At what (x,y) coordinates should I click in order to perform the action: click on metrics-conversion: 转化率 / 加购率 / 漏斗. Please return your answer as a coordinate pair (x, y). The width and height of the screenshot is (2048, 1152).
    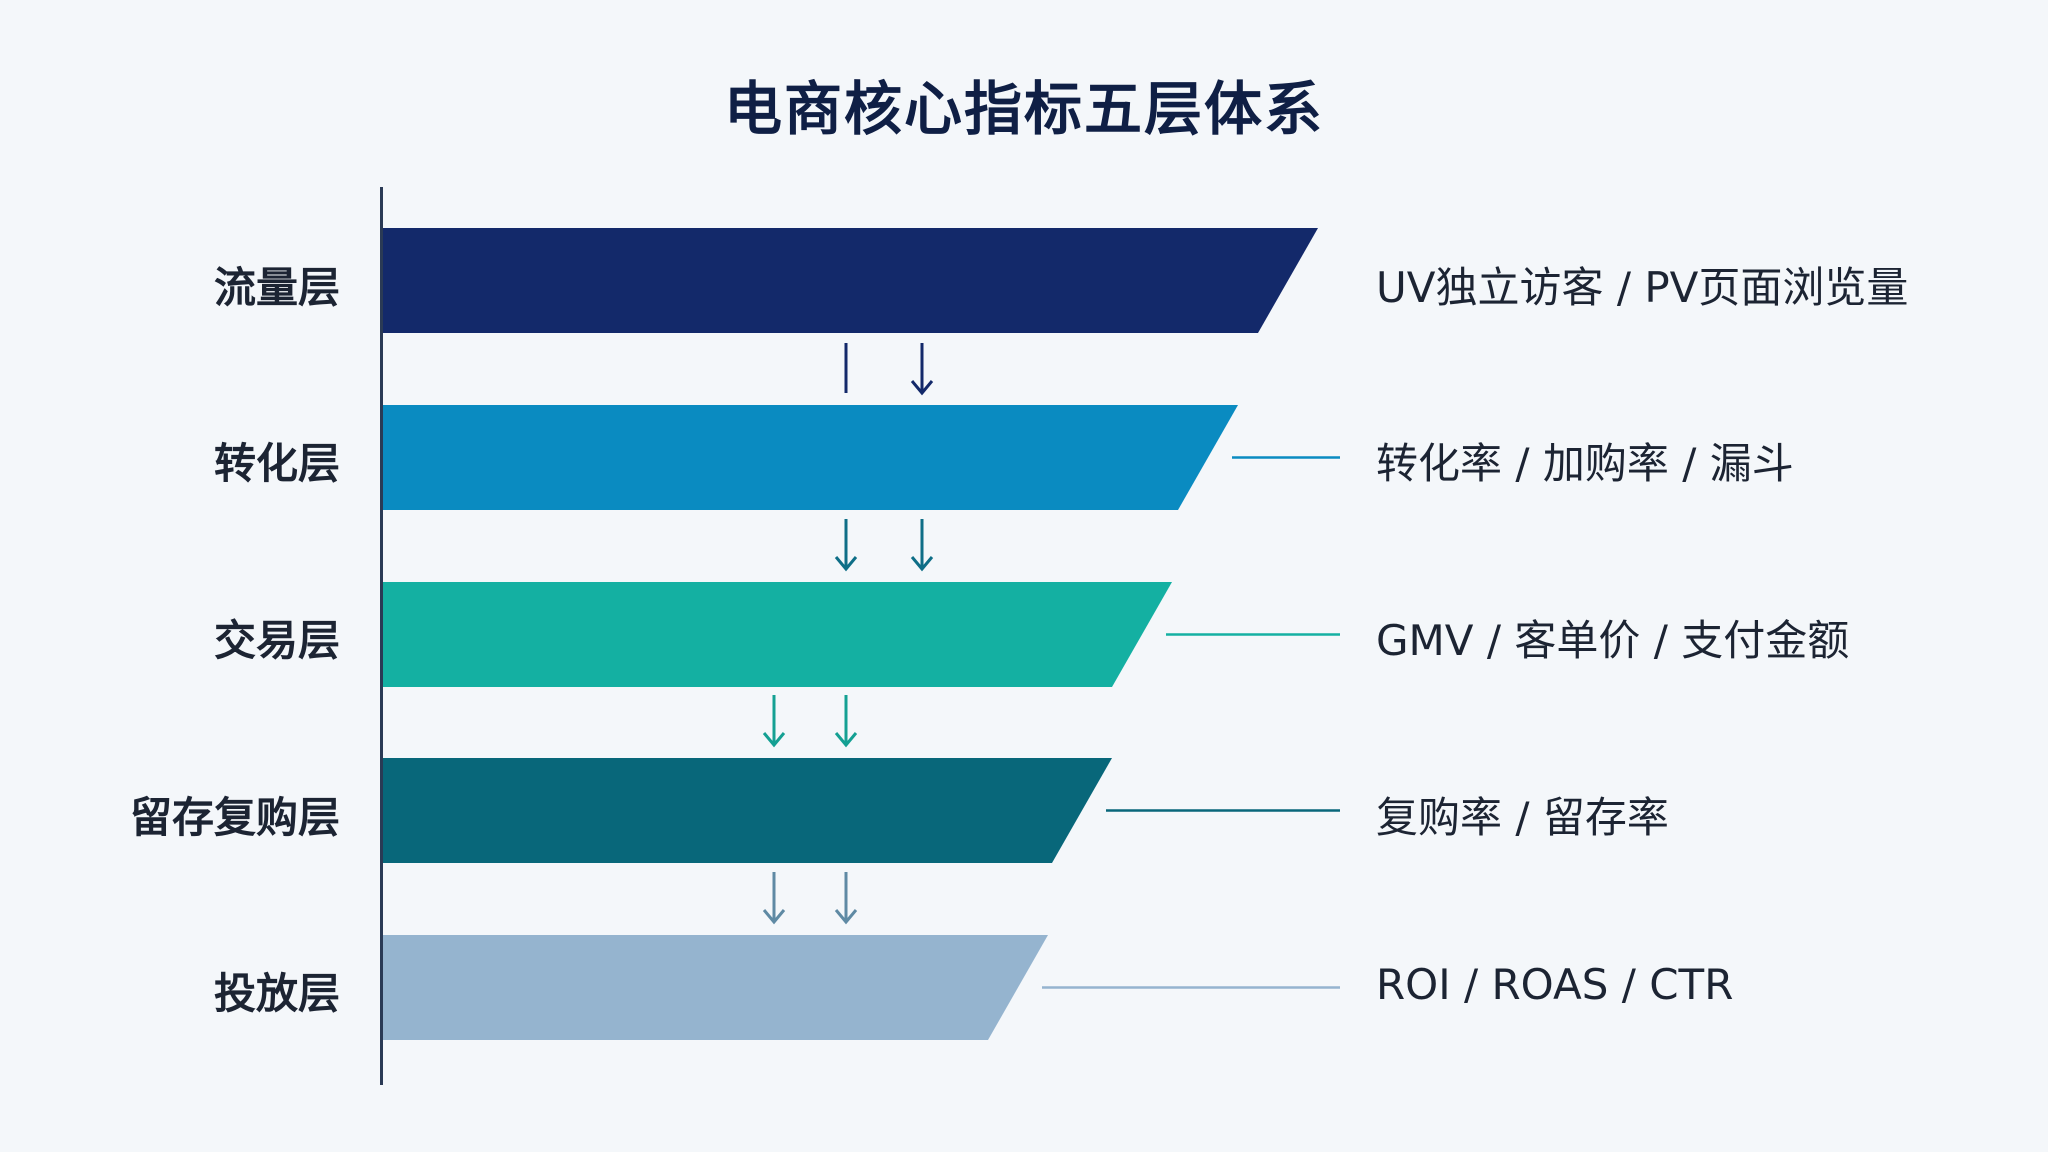
    Looking at the image, I should click on (1585, 463).